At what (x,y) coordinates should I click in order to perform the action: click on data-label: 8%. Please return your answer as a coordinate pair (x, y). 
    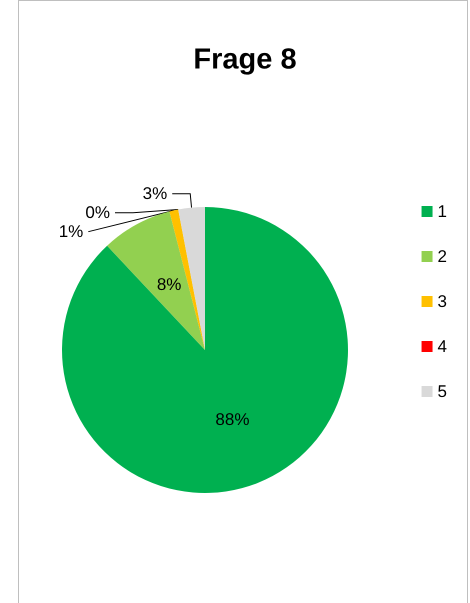
    Looking at the image, I should click on (169, 284).